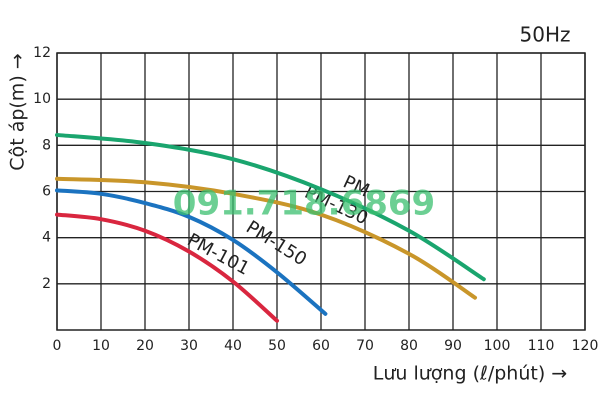 This screenshot has width=613, height=406. What do you see at coordinates (233, 346) in the screenshot?
I see `x-tick-label: 40` at bounding box center [233, 346].